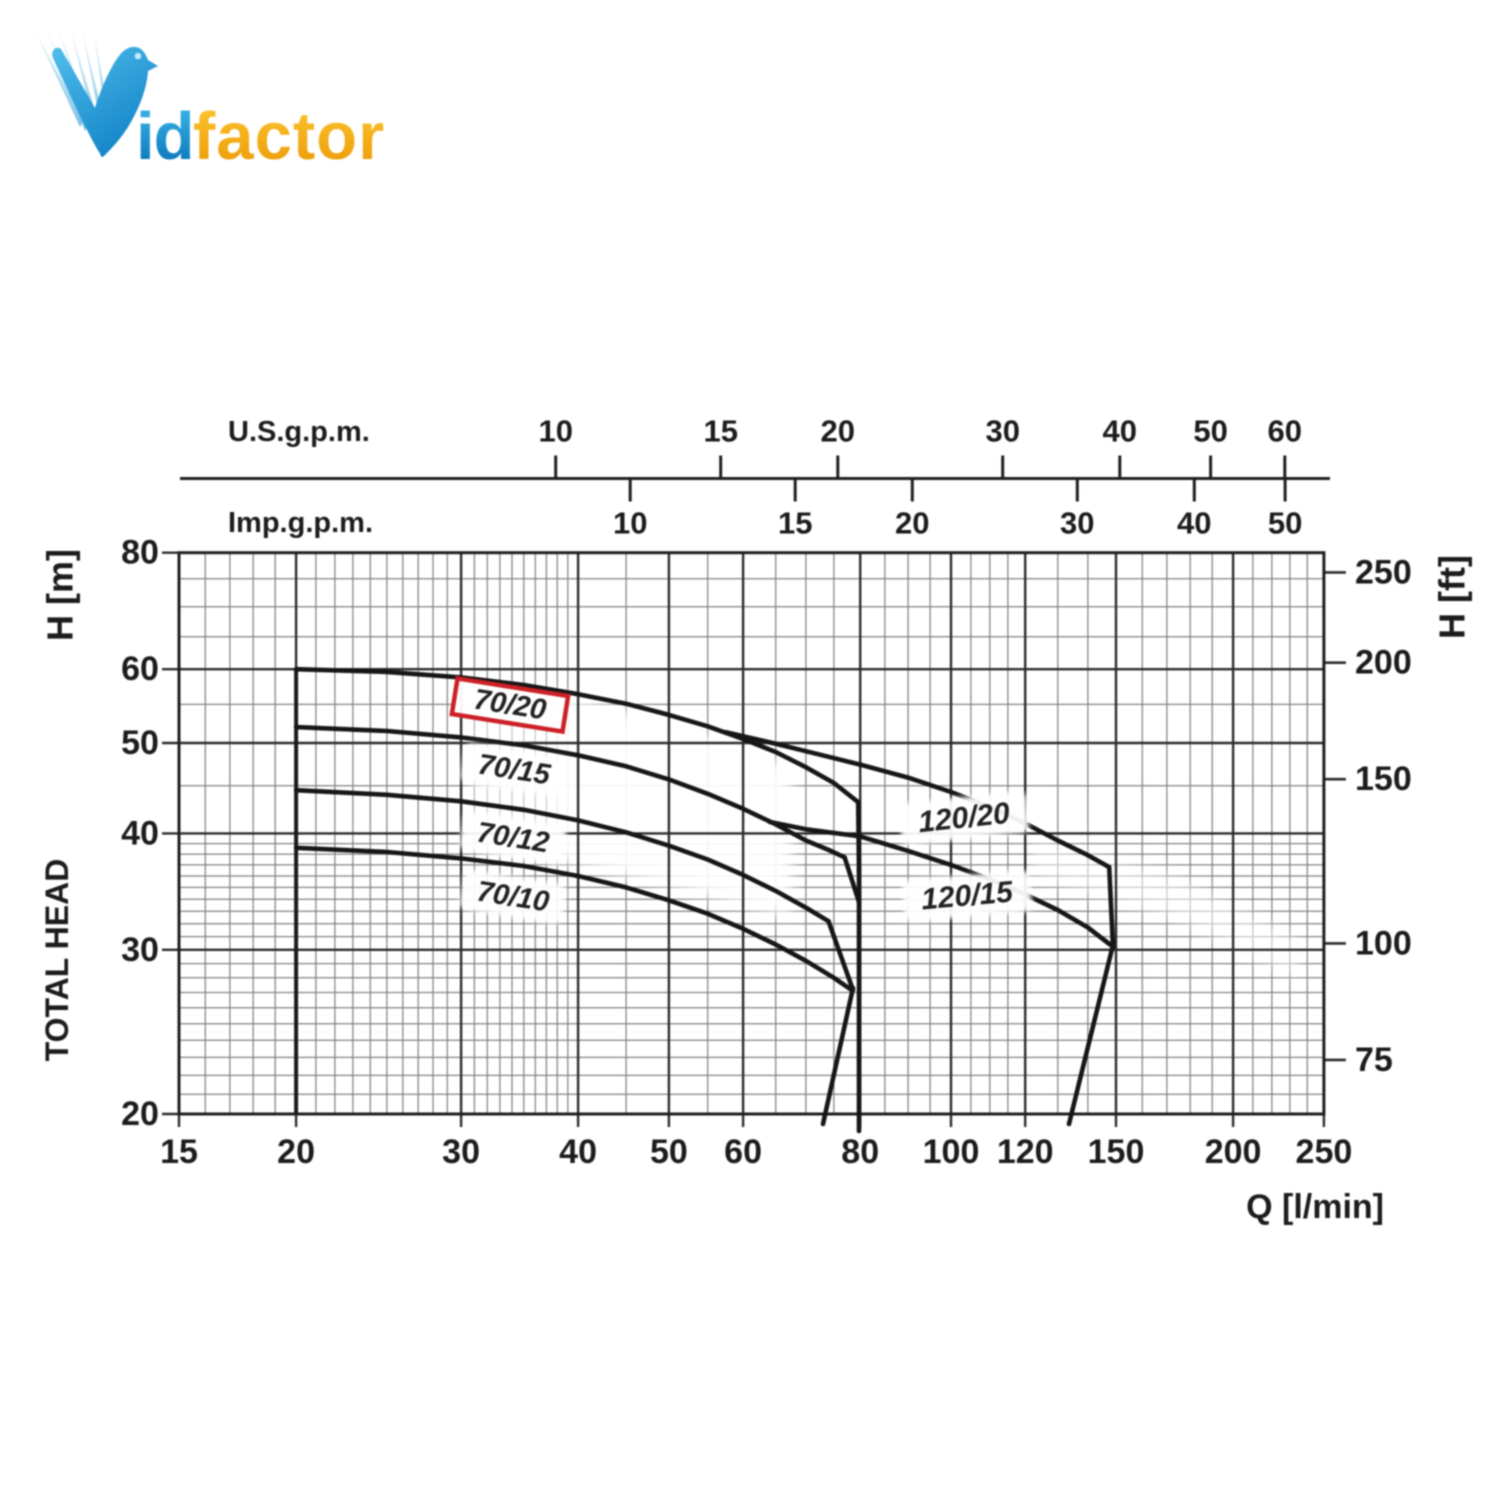  Describe the element at coordinates (165, 136) in the screenshot. I see `svg-text: id` at that location.